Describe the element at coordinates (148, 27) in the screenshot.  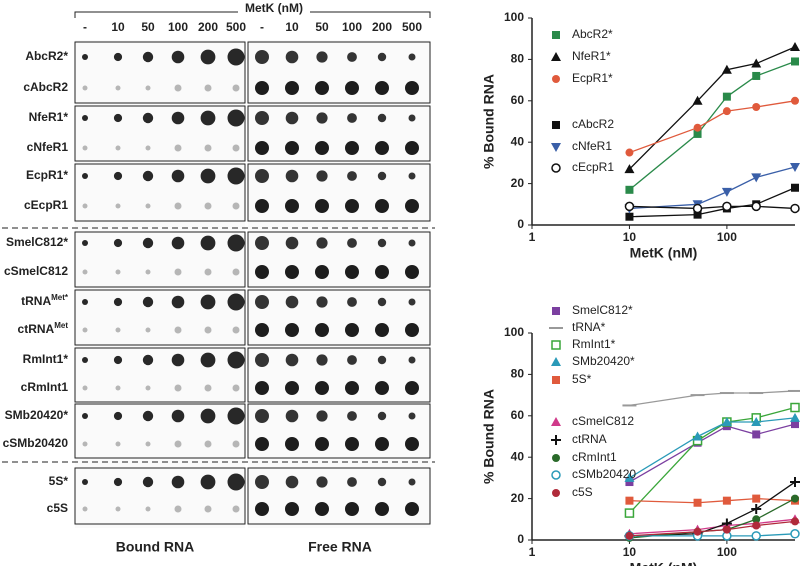
I see `conc-label: 50` at that location.